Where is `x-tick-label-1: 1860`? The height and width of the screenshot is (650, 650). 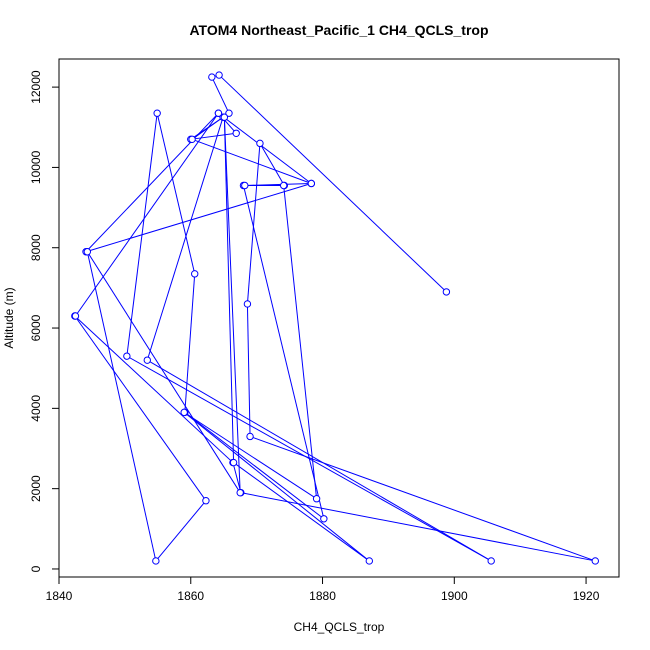 x-tick-label-1: 1860 is located at coordinates (190, 596).